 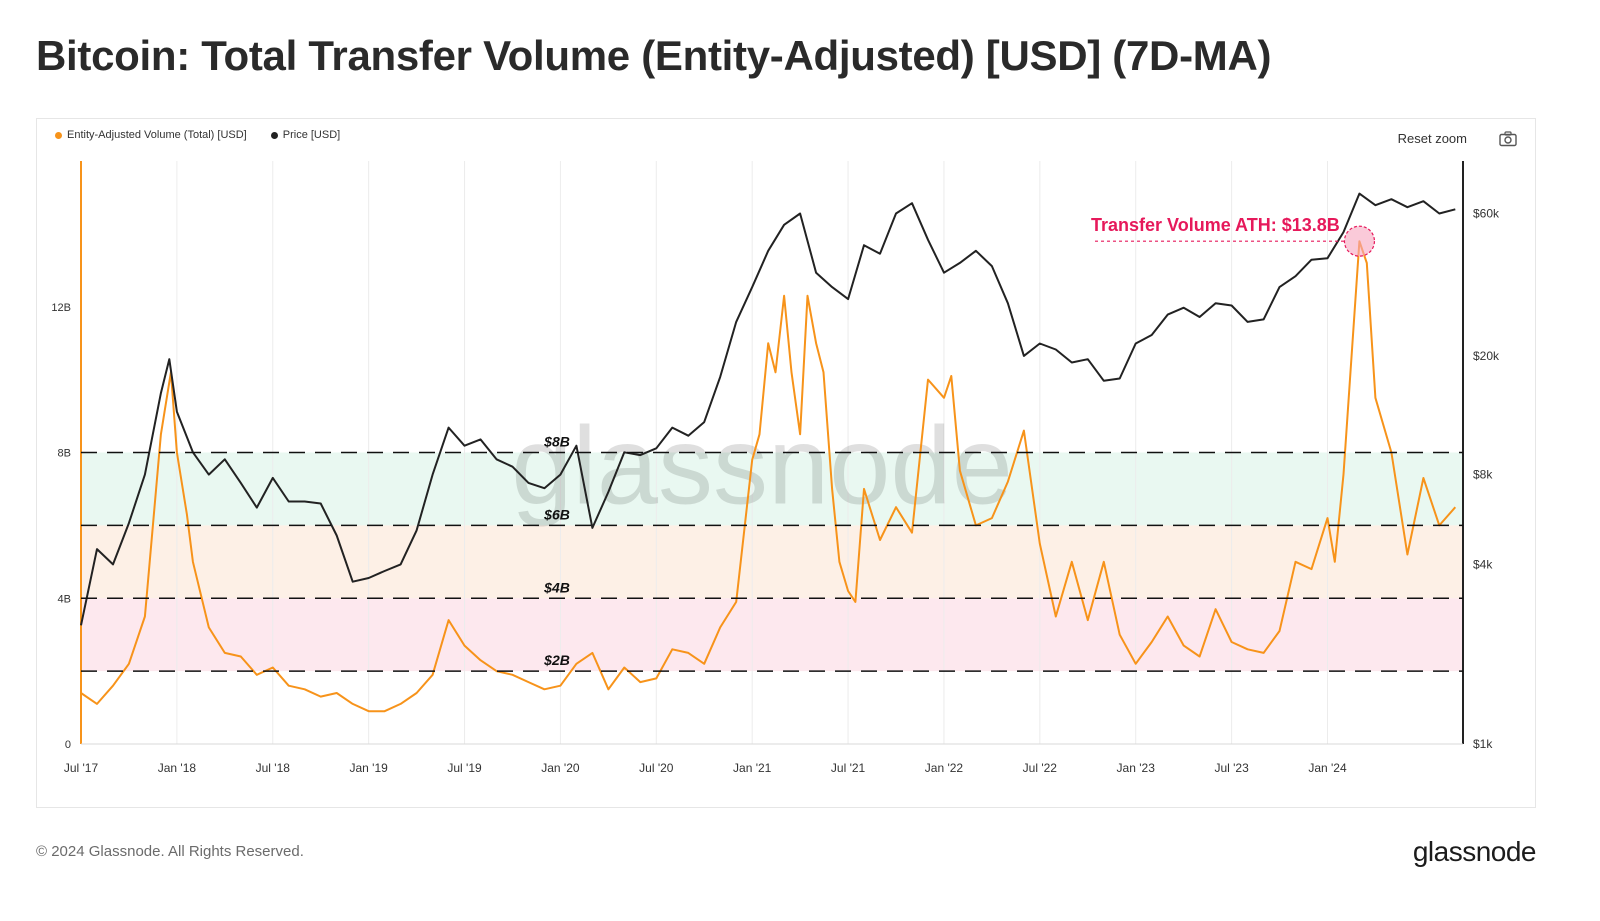 What do you see at coordinates (68, 745) in the screenshot?
I see `y-left-tick-label-0: 0` at bounding box center [68, 745].